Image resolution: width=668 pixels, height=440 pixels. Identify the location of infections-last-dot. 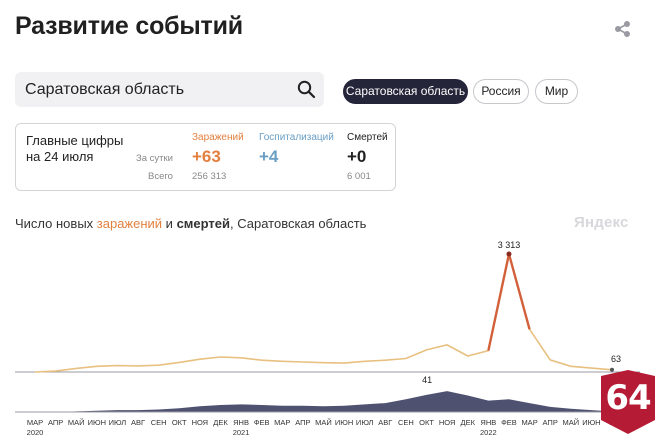
(612, 369).